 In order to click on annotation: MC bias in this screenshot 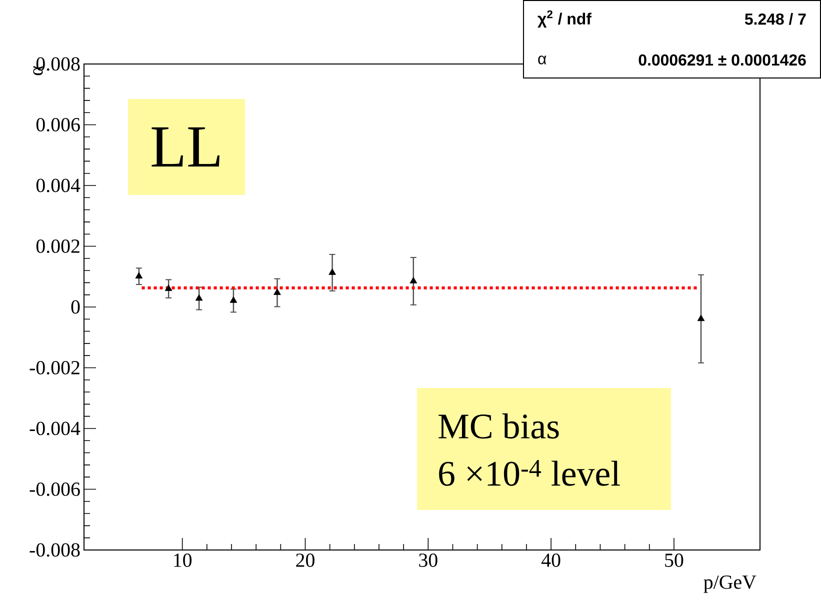, I will do `click(498, 426)`.